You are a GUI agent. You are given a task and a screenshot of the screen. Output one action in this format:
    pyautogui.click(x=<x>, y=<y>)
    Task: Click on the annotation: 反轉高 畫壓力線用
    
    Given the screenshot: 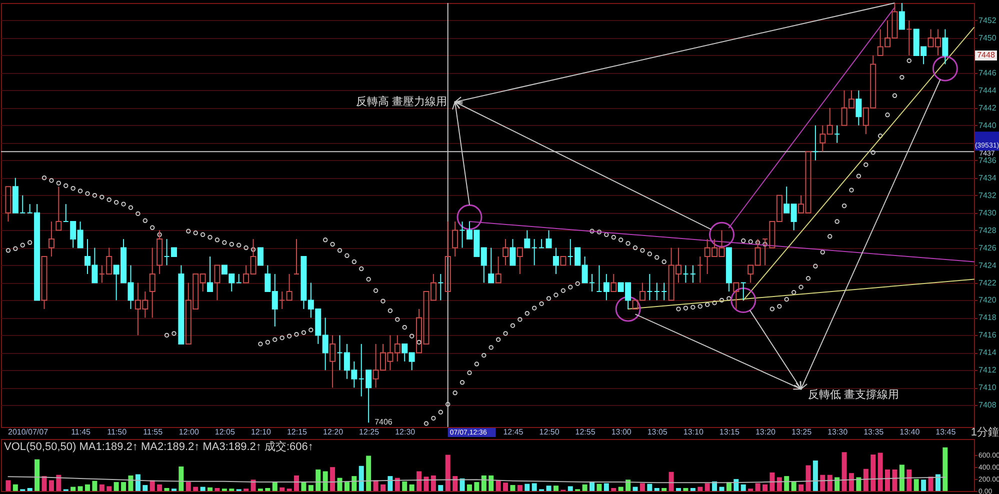 What is the action you would take?
    pyautogui.click(x=401, y=101)
    